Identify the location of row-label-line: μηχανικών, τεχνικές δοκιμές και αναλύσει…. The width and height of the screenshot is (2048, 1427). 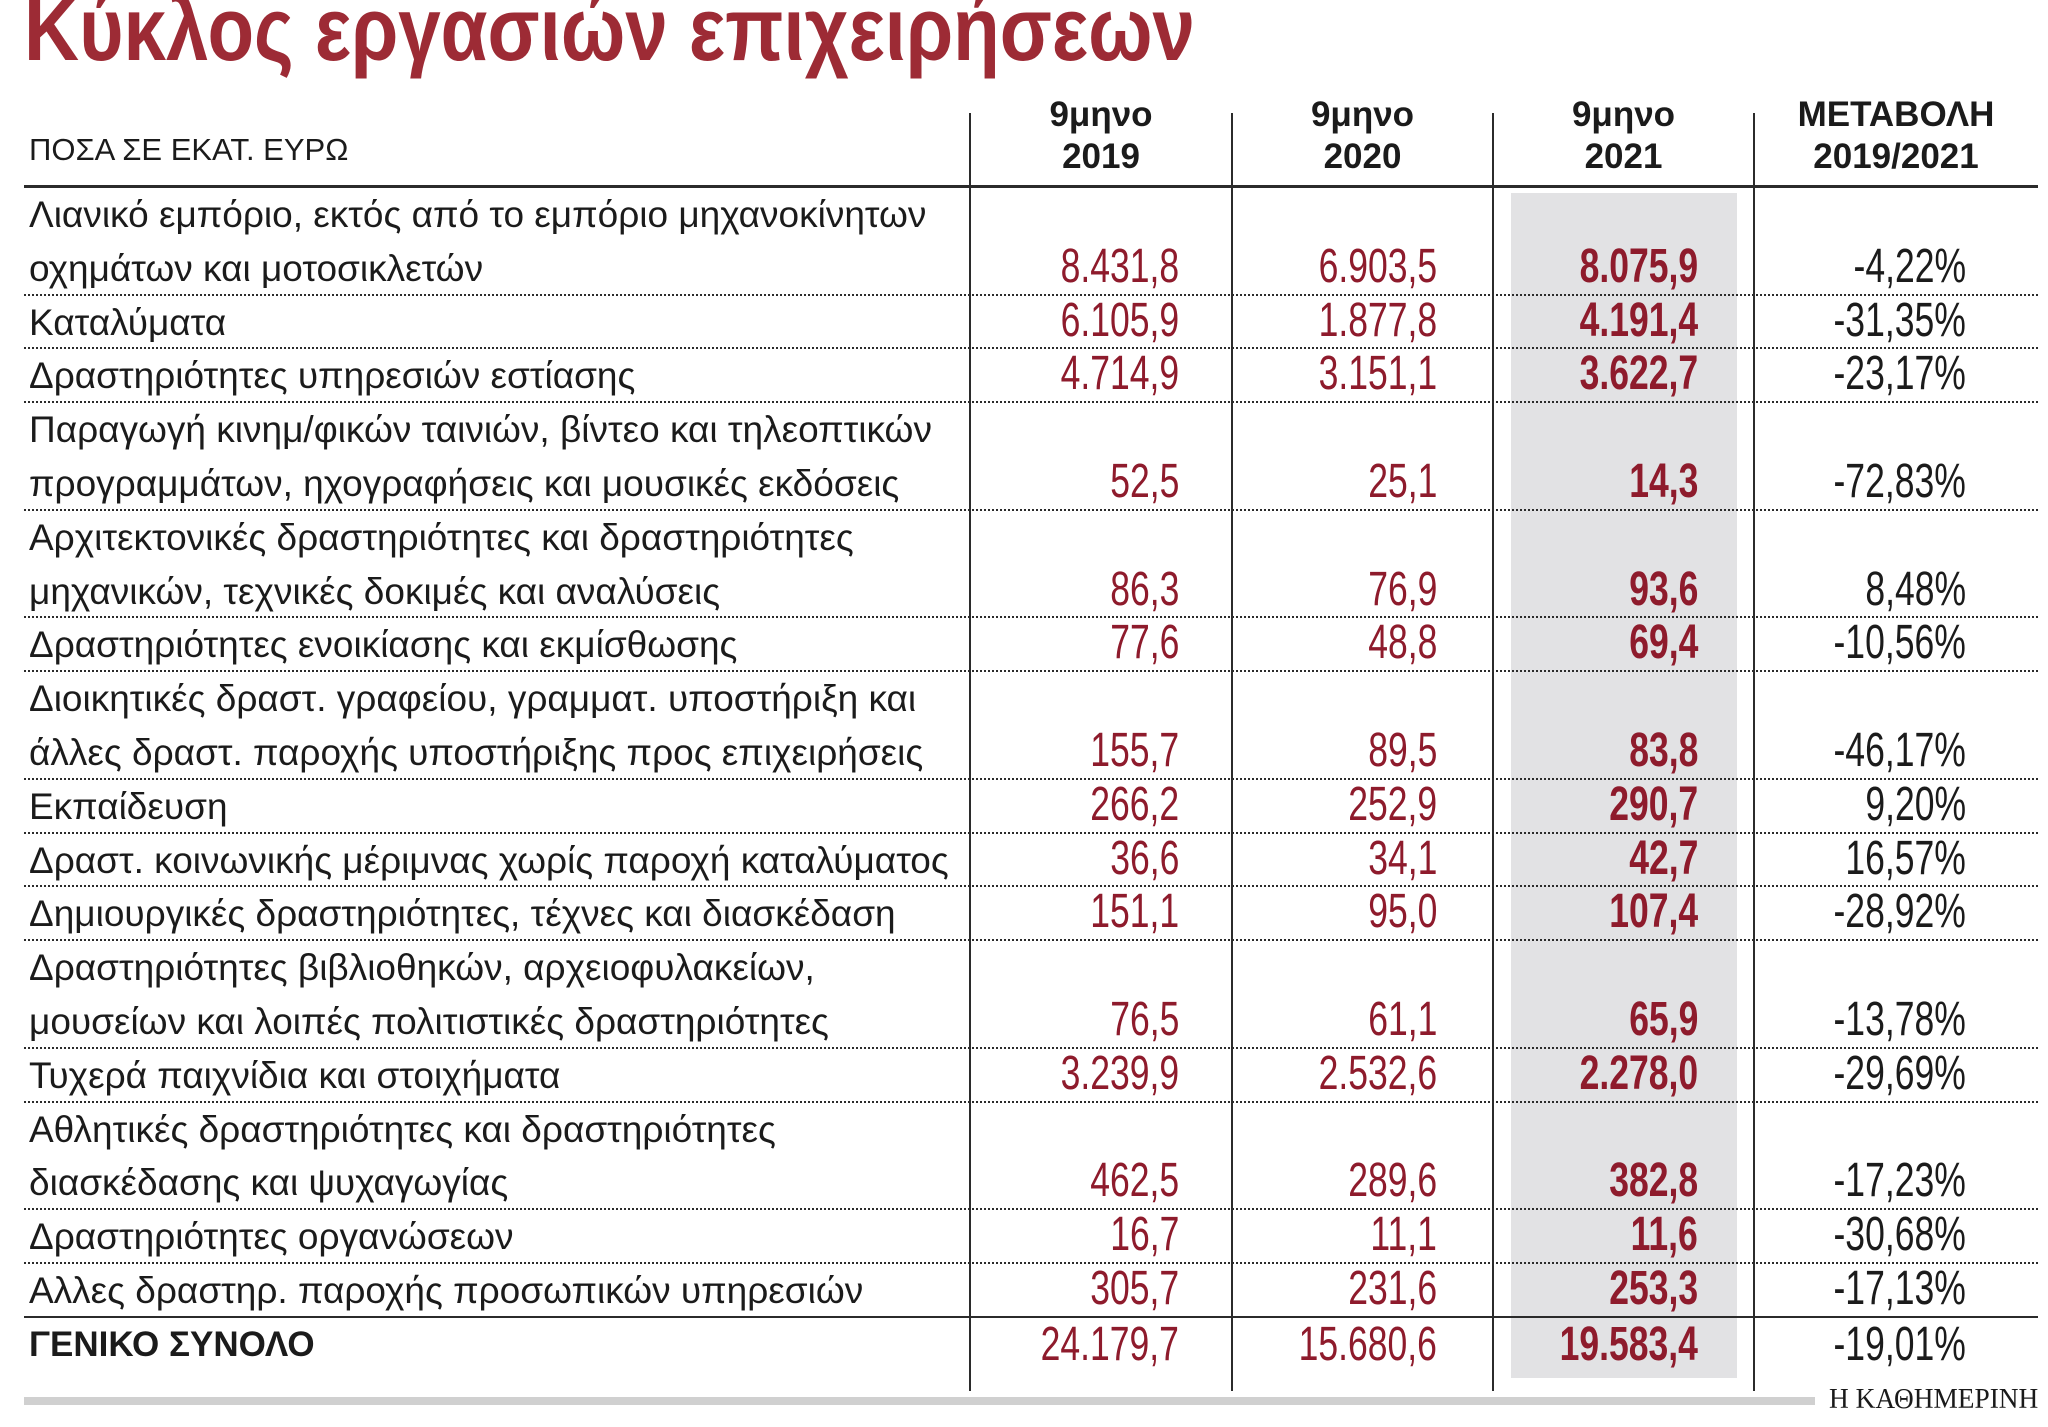
(375, 591).